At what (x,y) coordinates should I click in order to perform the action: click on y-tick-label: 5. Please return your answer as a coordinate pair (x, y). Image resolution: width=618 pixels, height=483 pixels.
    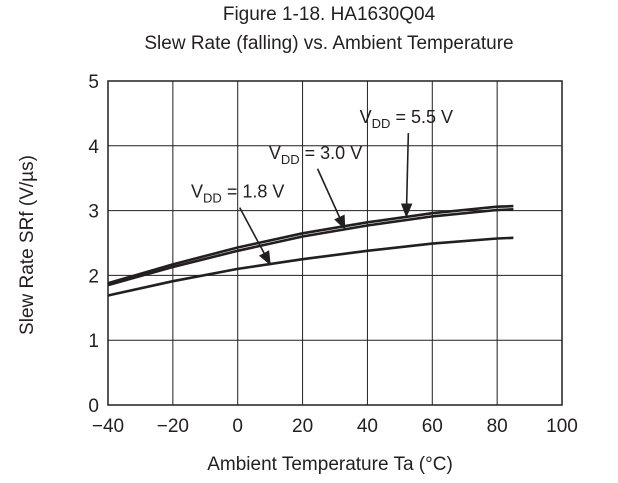
    Looking at the image, I should click on (93, 82).